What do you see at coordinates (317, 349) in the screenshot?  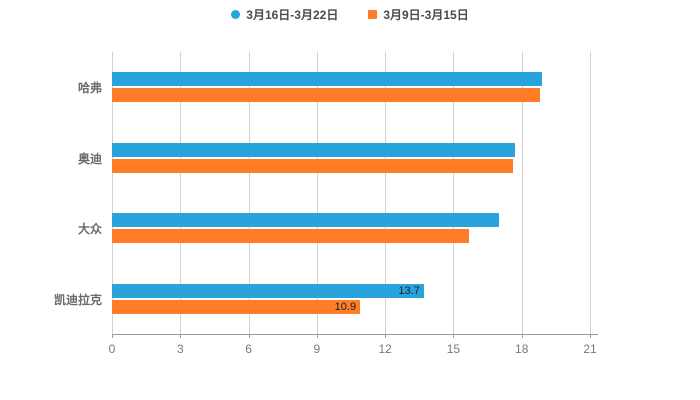 I see `x-axis-tick-label: 9` at bounding box center [317, 349].